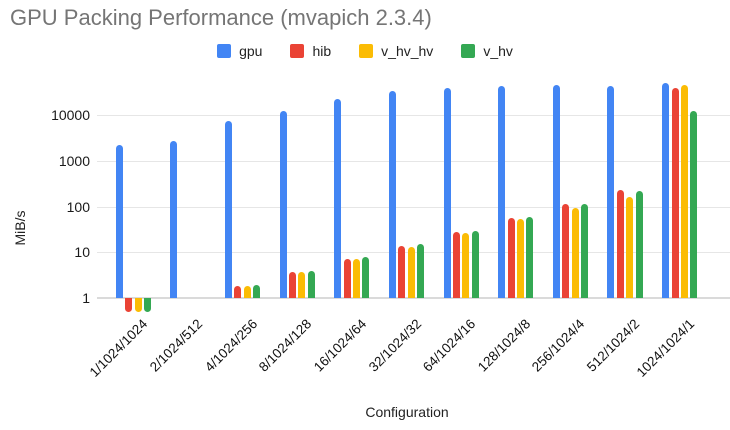 This screenshot has height=430, width=730. I want to click on legend-label: v_hv, so click(498, 51).